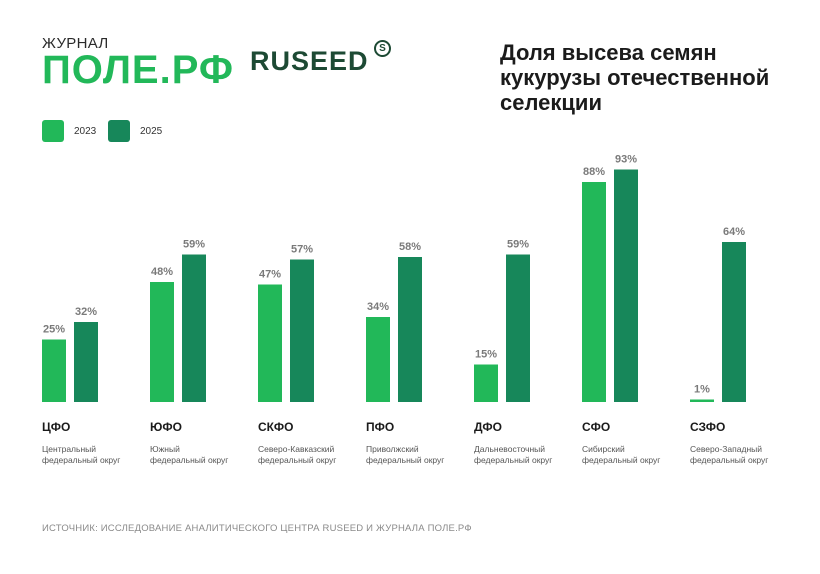  Describe the element at coordinates (138, 70) in the screenshot. I see `logo-wordmark: ПОЛЕ.РФ` at that location.